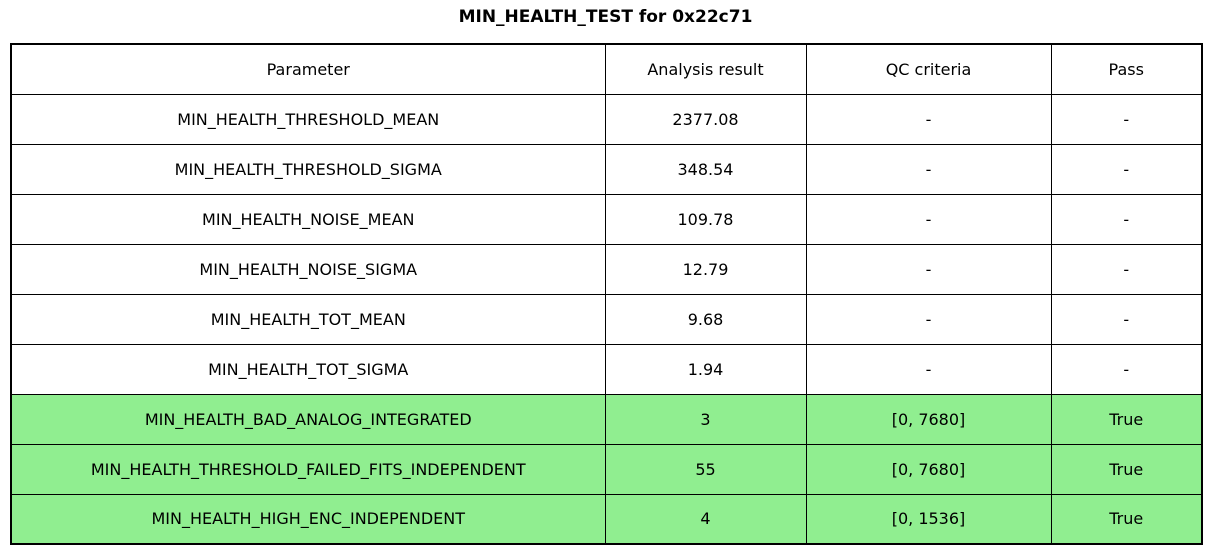  What do you see at coordinates (705, 219) in the screenshot?
I see `cell-analysis-result: 109.78` at bounding box center [705, 219].